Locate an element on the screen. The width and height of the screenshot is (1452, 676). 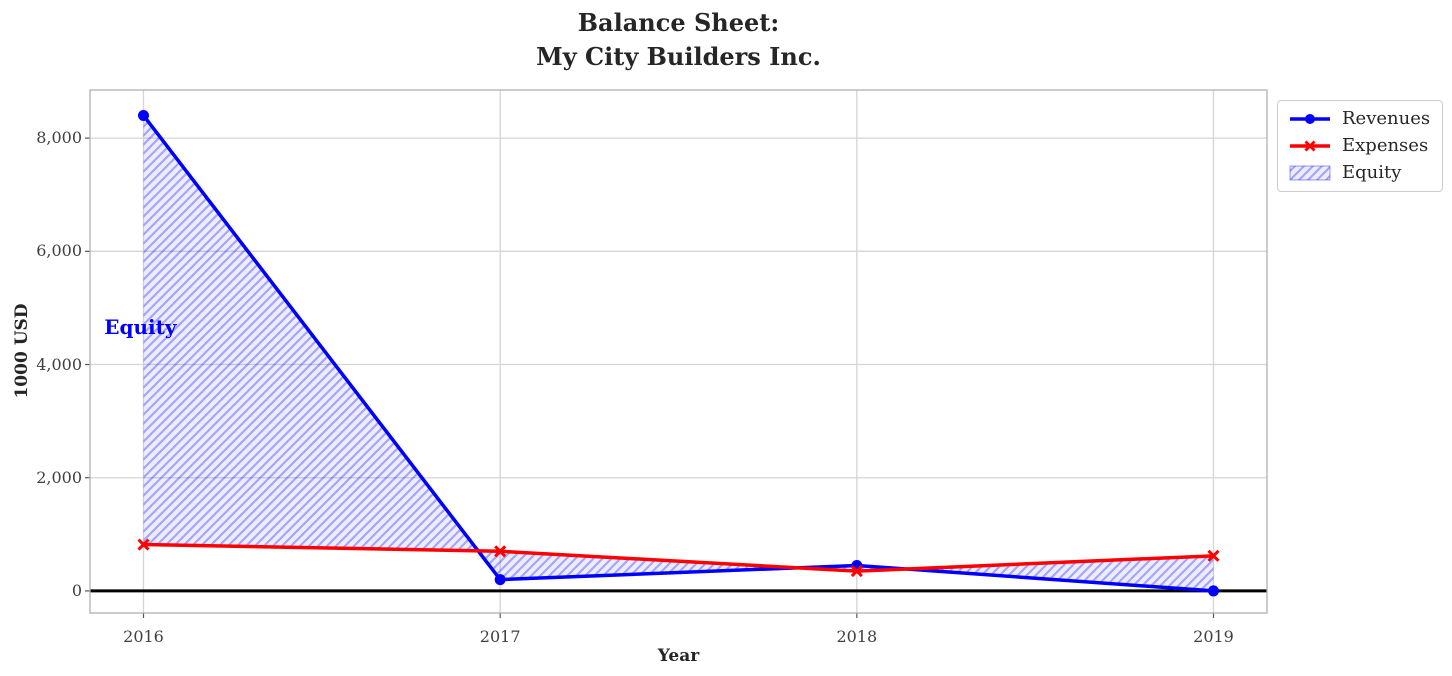
legend: Revenues Expenses Equity is located at coordinates (1360, 146).